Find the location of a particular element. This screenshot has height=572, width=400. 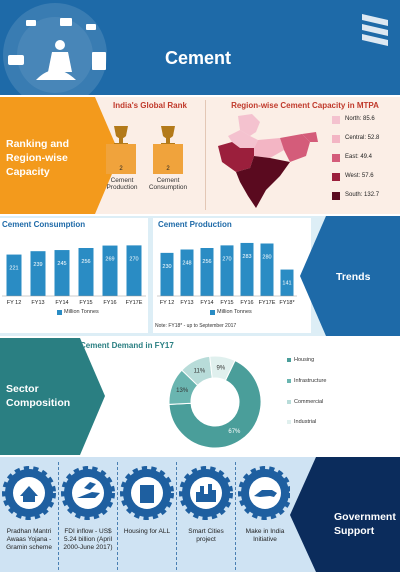

stacked-layers-icon is located at coordinates (375, 30).